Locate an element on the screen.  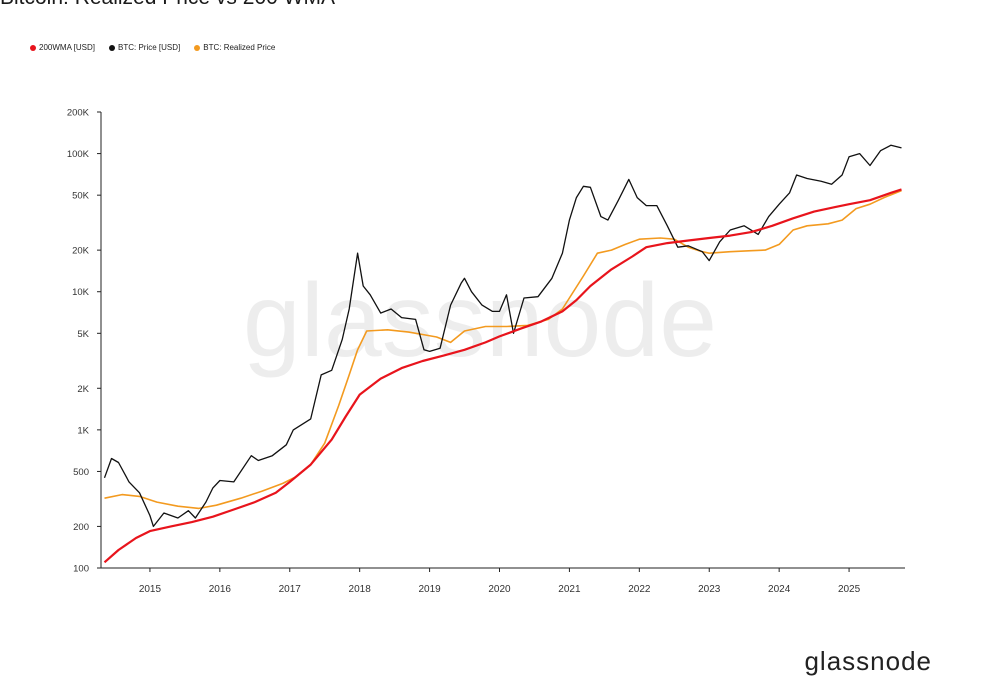
brand-logo-text: glassnode is located at coordinates (868, 661).